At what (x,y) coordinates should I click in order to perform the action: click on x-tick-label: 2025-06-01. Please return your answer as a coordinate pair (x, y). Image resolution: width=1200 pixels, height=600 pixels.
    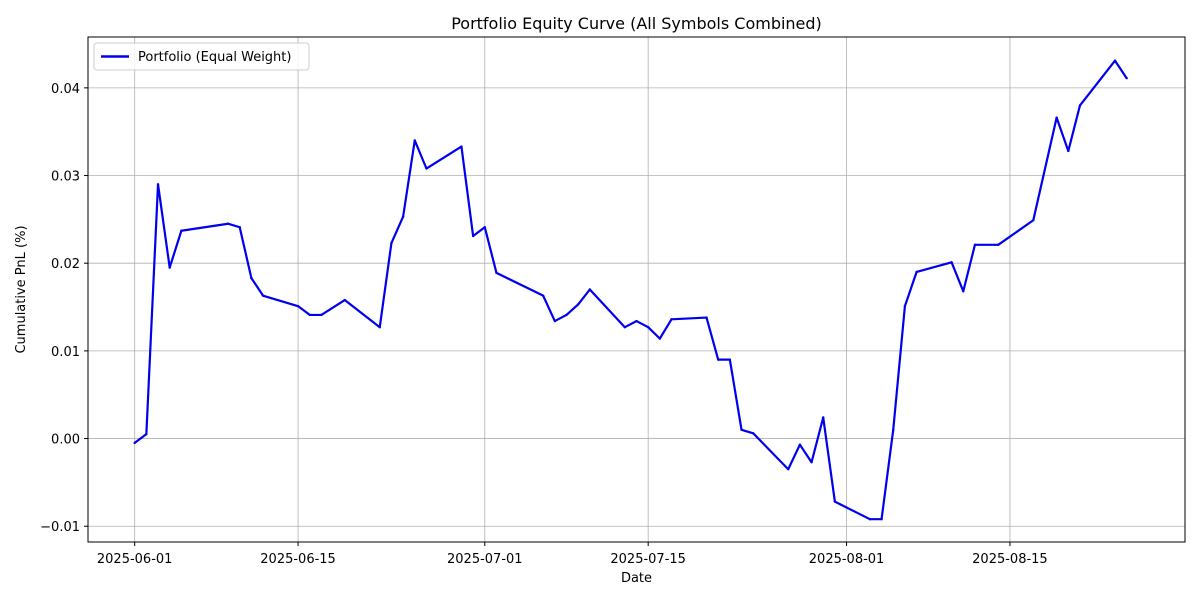
    Looking at the image, I should click on (135, 559).